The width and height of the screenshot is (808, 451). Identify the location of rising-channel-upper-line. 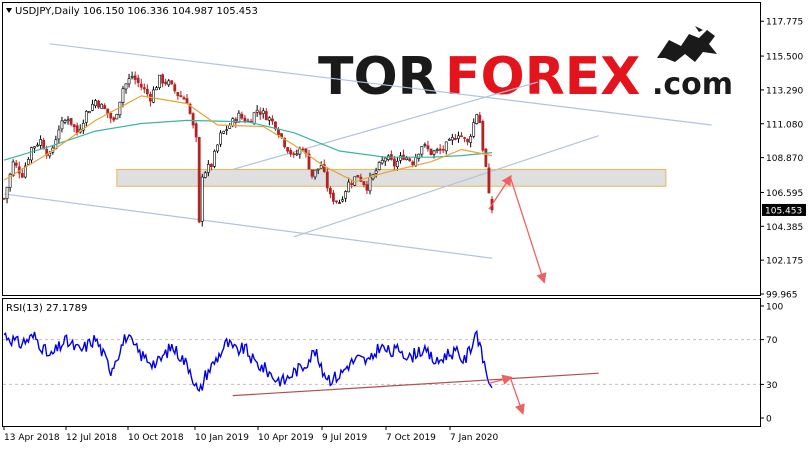
(385, 125).